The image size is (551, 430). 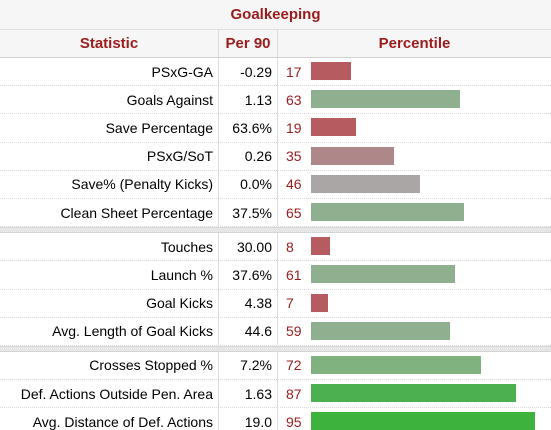 I want to click on percentile-cell: 19, so click(x=414, y=127).